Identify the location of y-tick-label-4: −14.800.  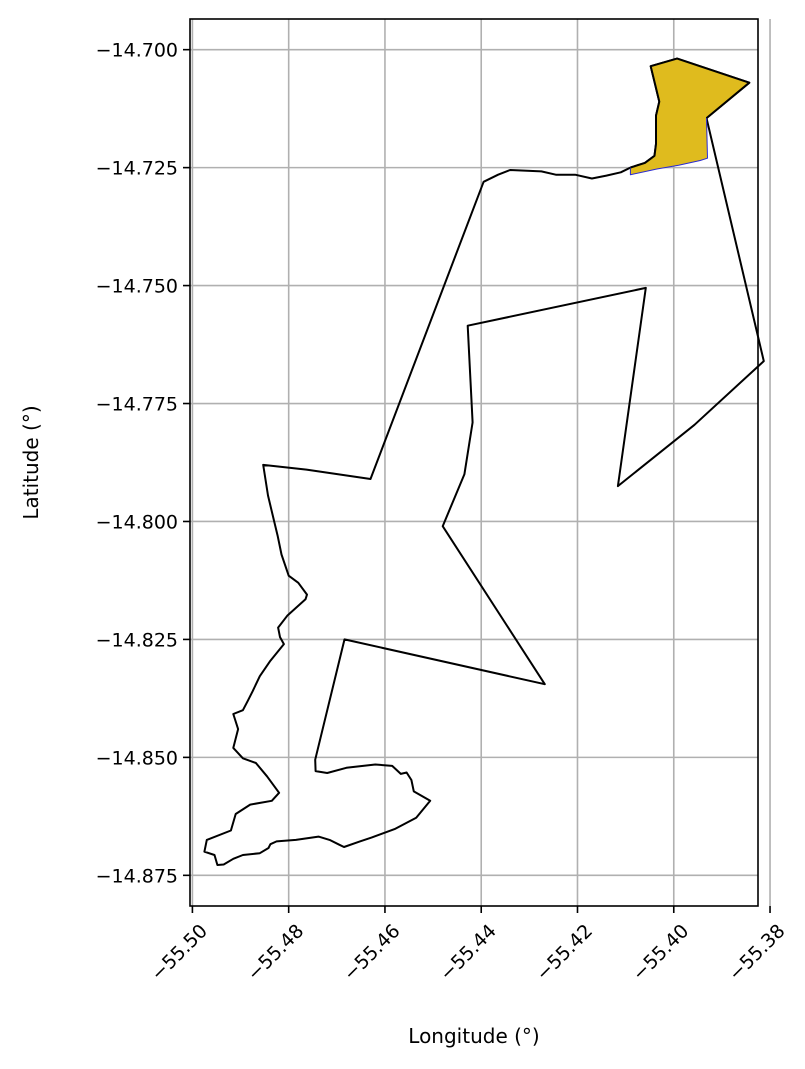
(137, 522).